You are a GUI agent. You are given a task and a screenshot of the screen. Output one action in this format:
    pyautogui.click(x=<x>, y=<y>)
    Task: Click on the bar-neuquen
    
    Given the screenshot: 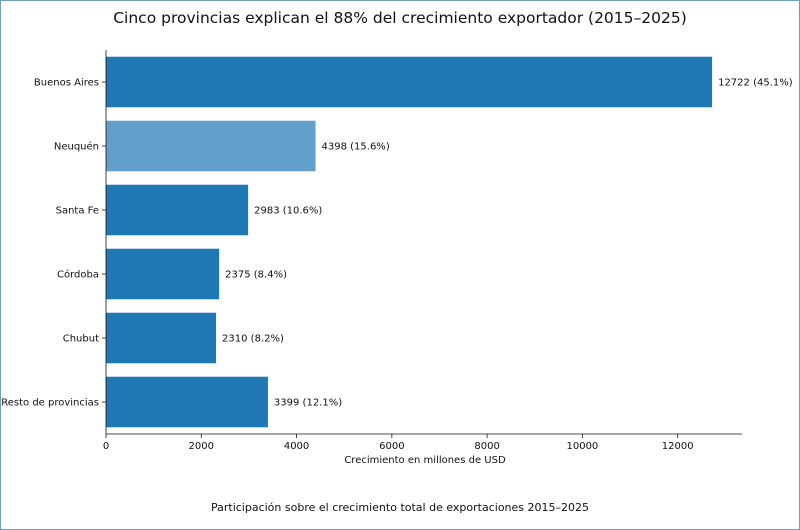 What is the action you would take?
    pyautogui.click(x=211, y=146)
    